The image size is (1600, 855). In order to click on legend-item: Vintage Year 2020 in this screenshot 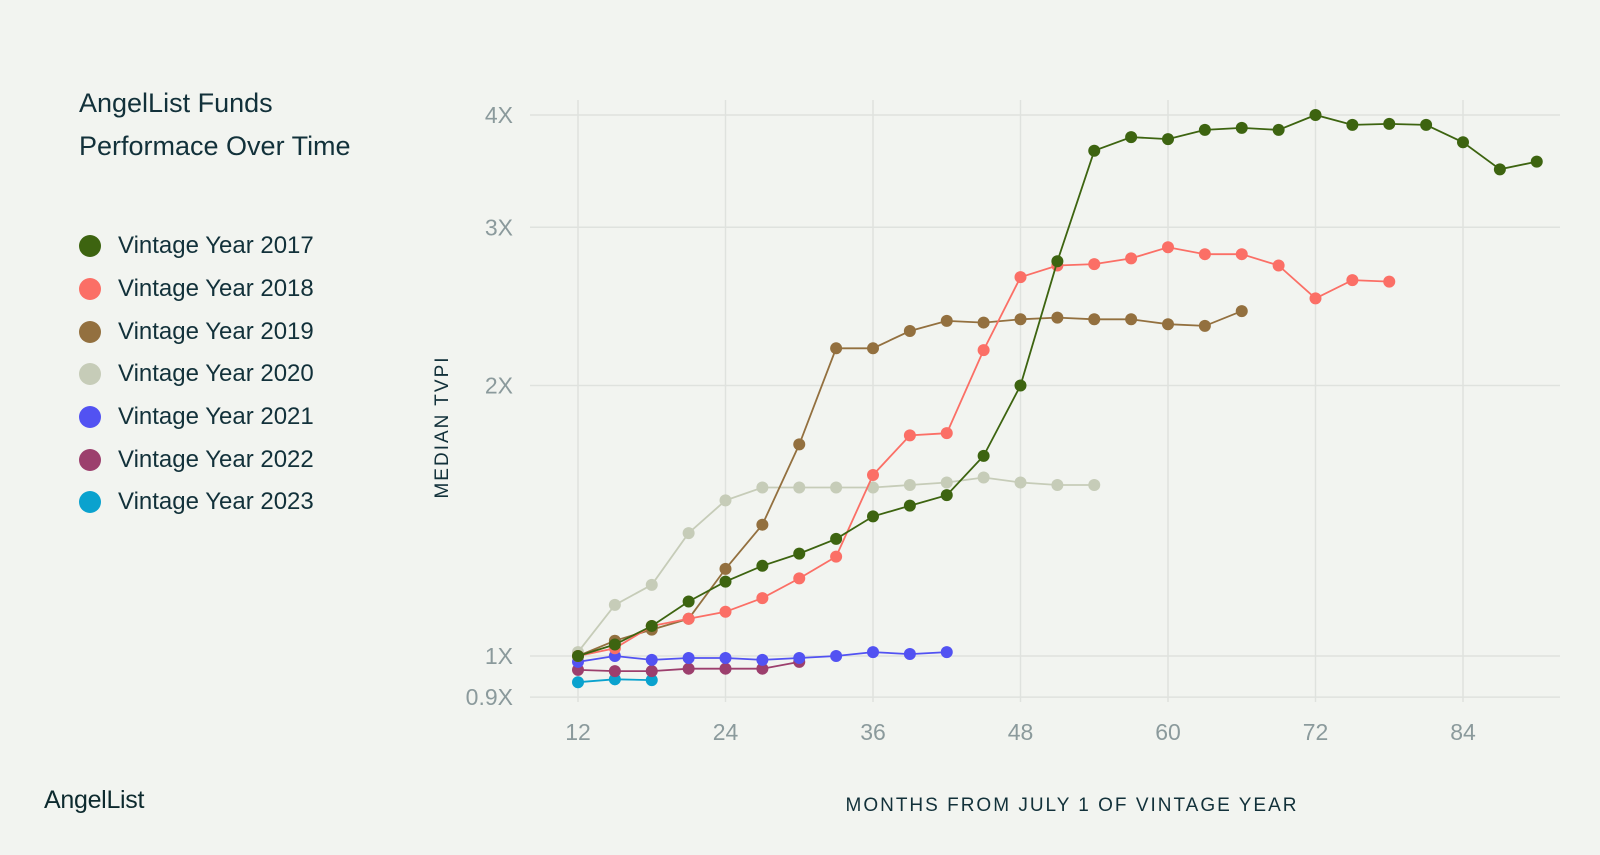, I will do `click(196, 374)`.